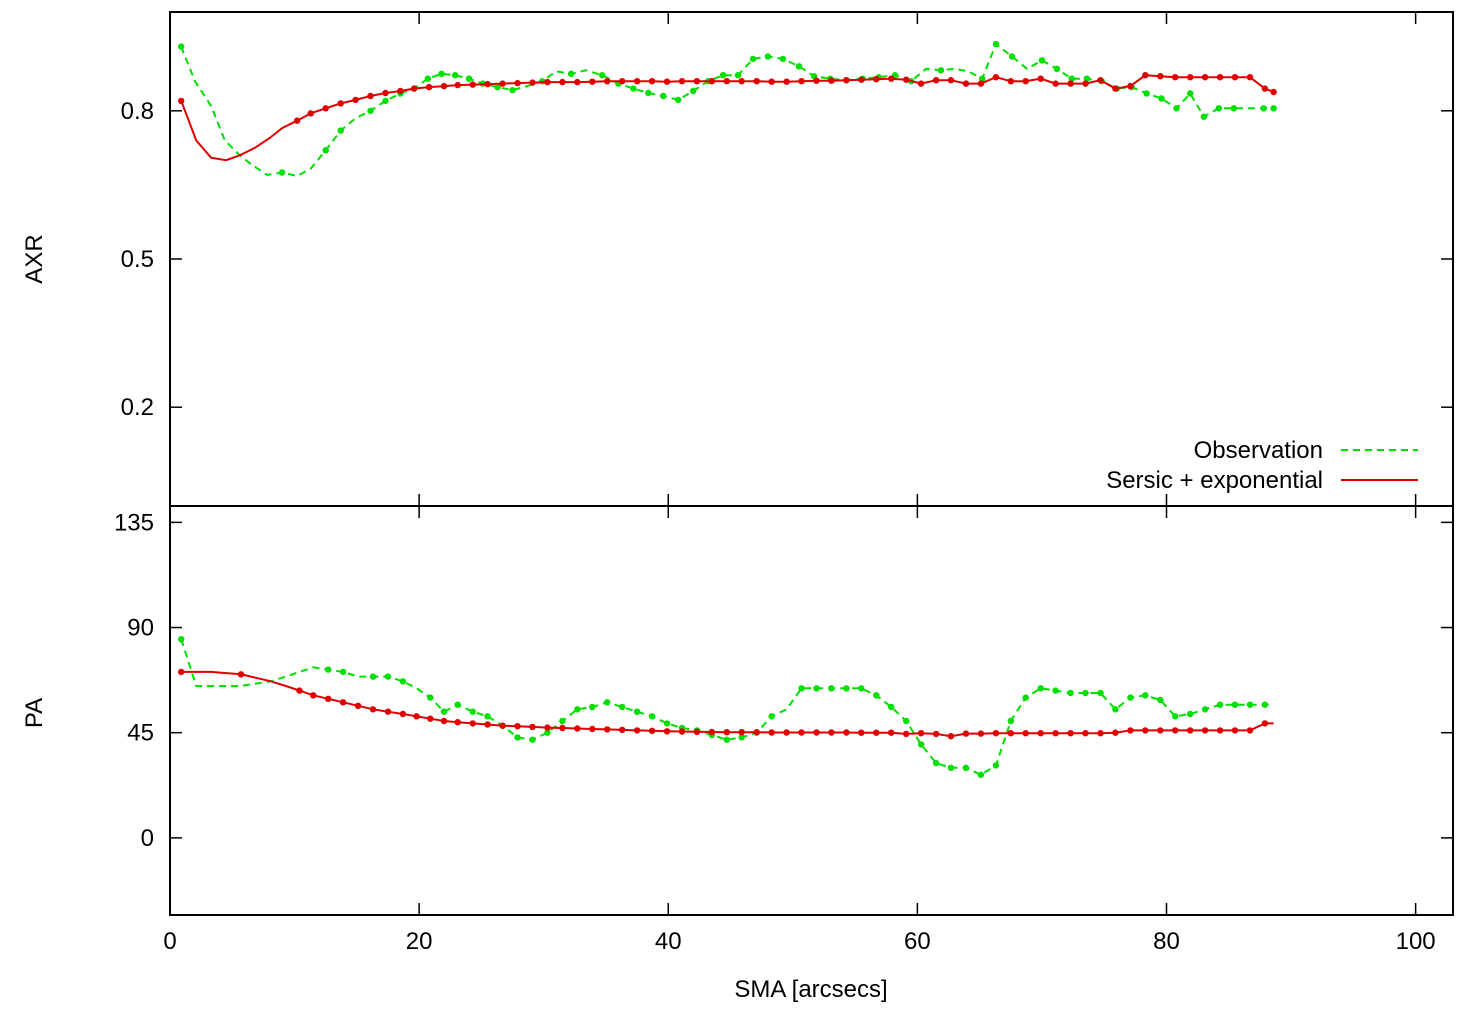 Image resolution: width=1475 pixels, height=1015 pixels. Describe the element at coordinates (137, 259) in the screenshot. I see `axr-tick-labels: 0.2 0.5 0.8` at that location.